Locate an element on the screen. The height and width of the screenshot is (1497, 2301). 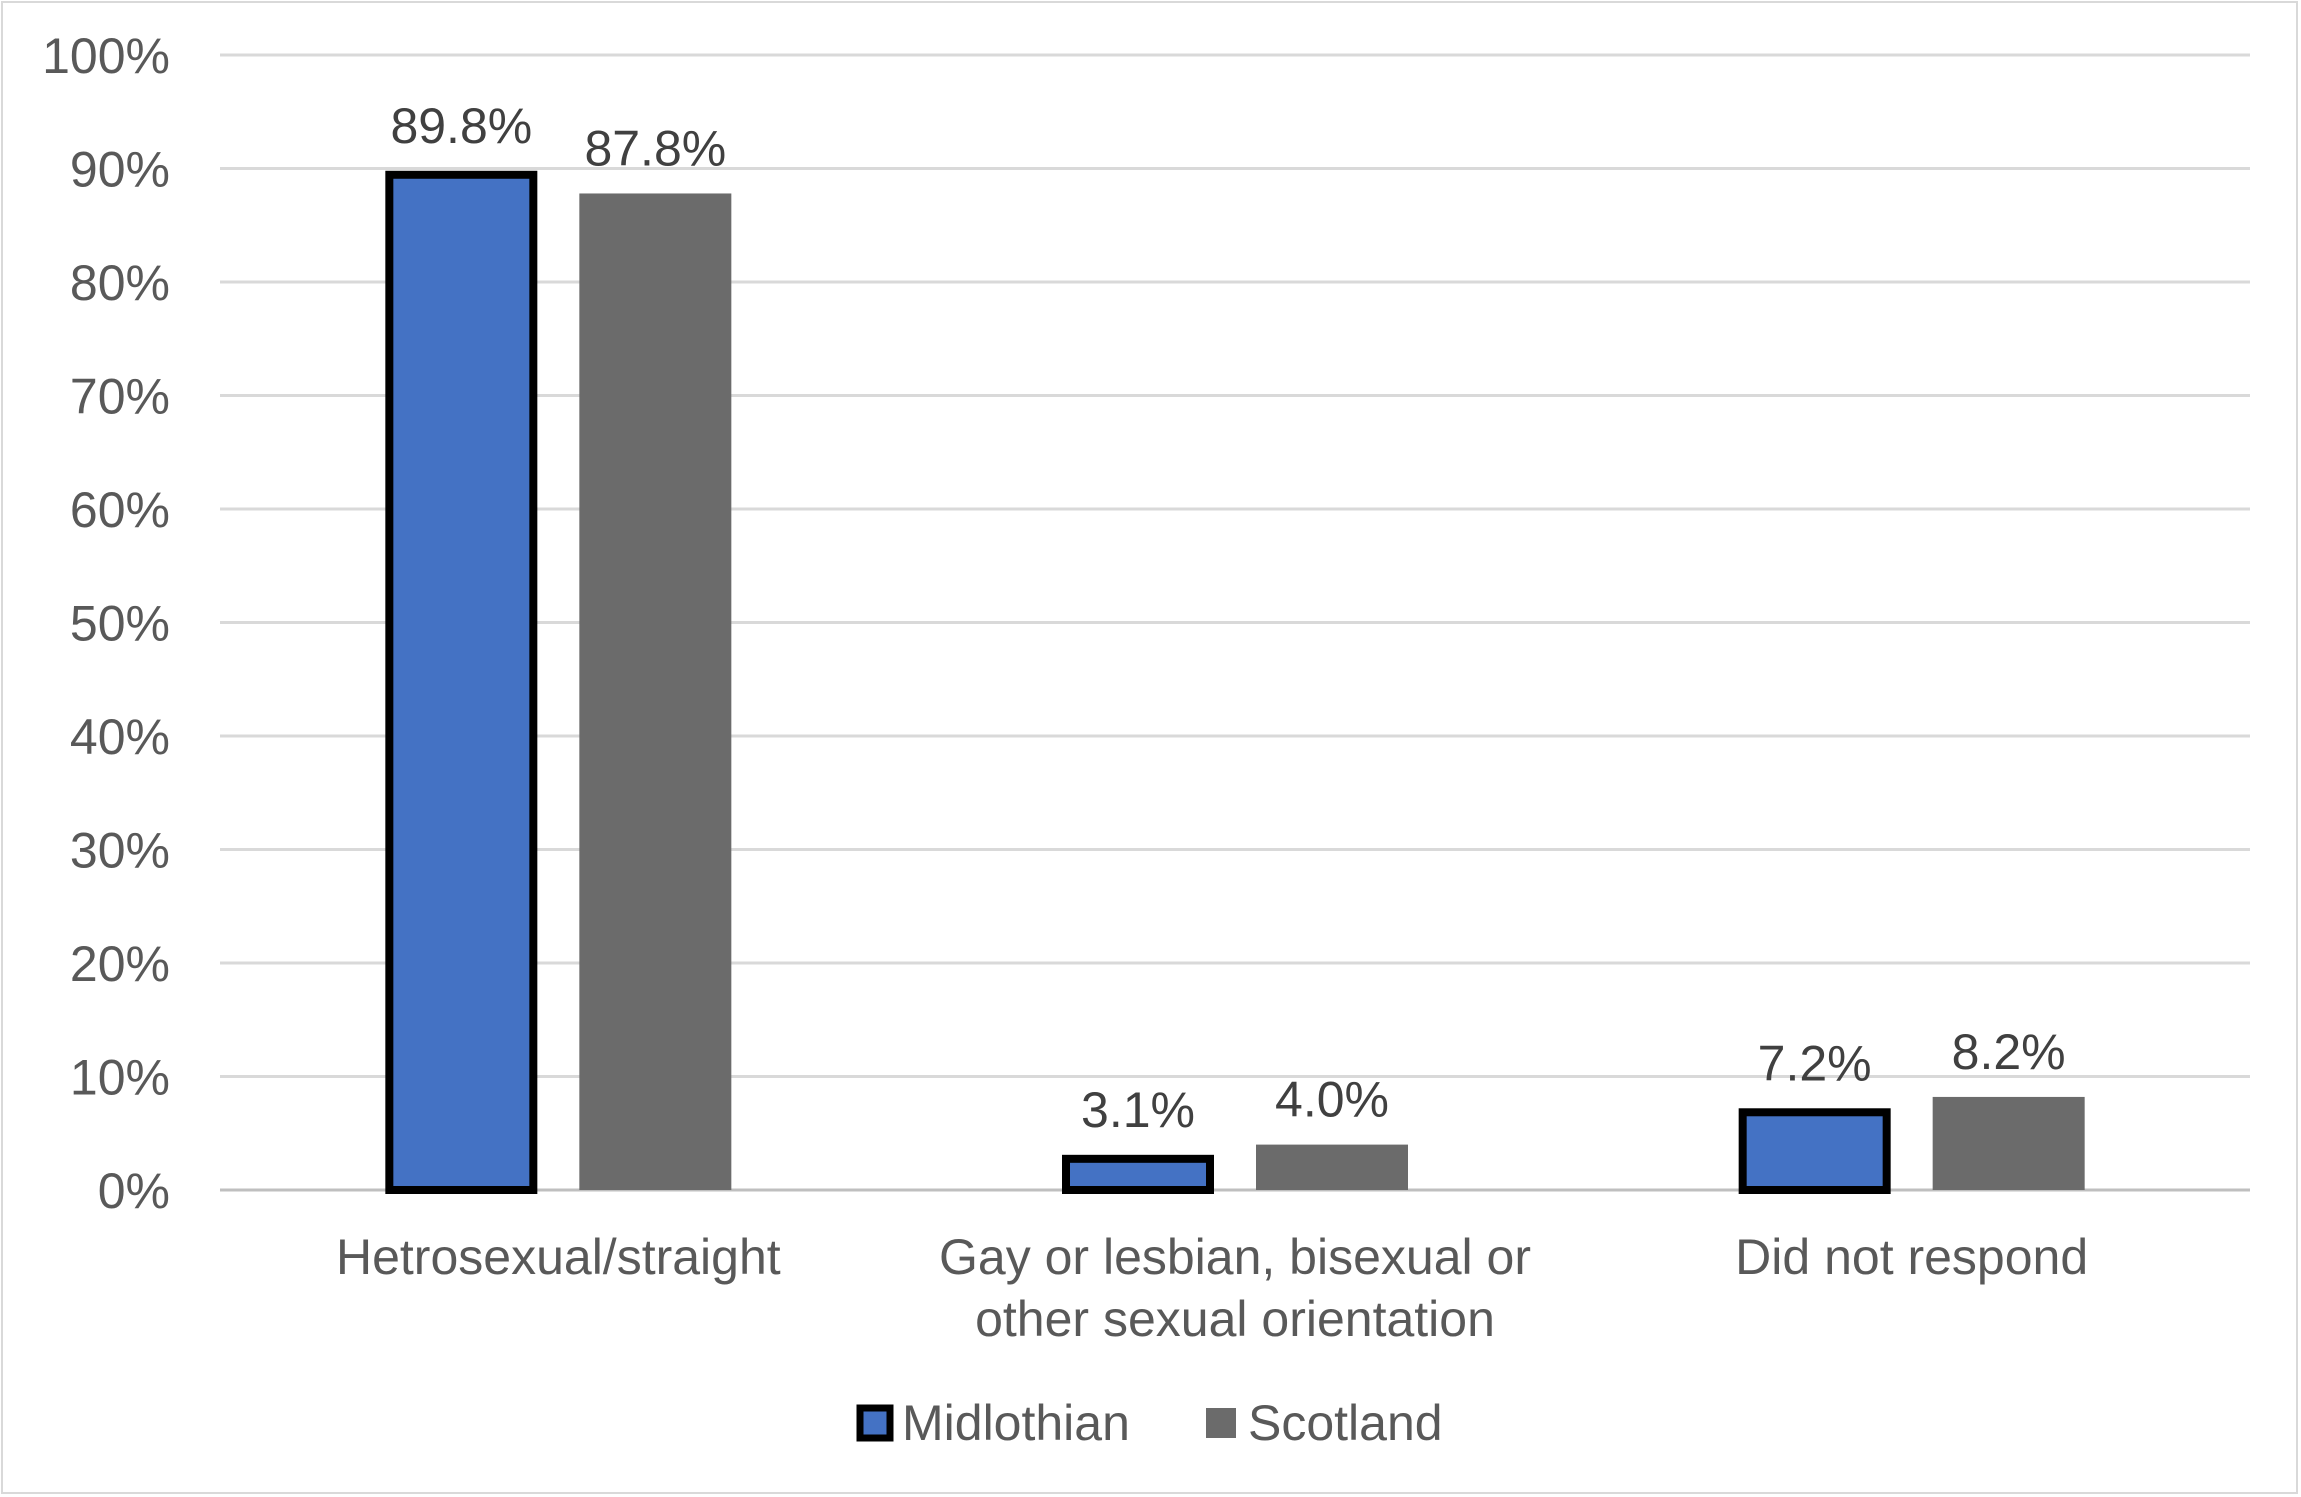
legend-label-midlothian: Midlothian is located at coordinates (1016, 1423).